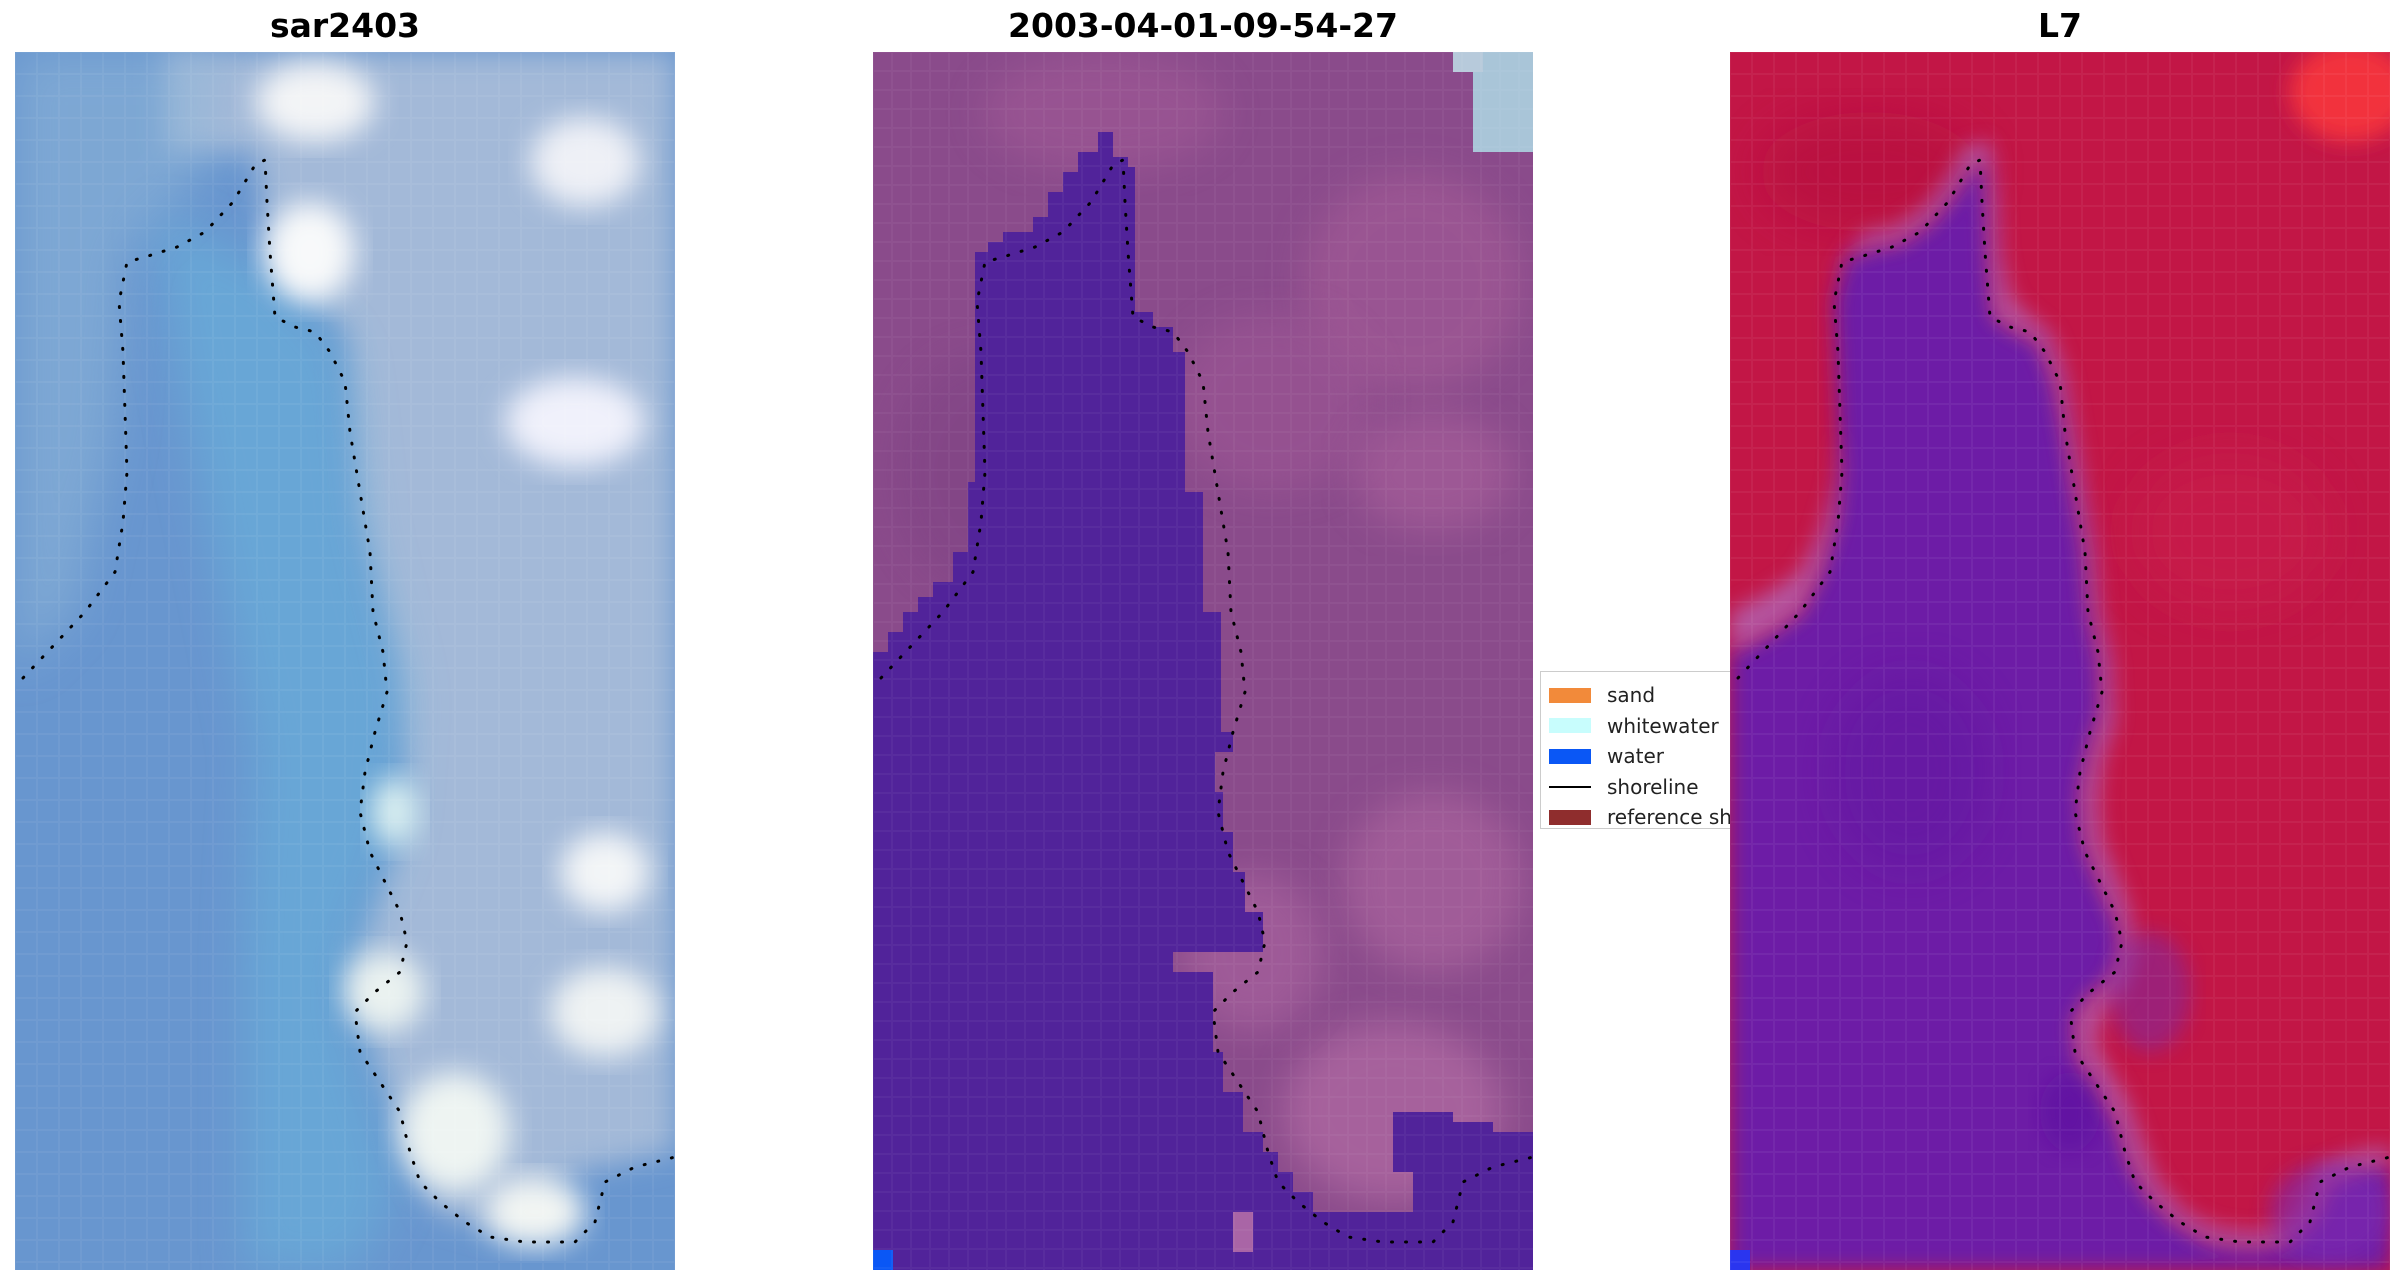 This screenshot has width=2402, height=1283. I want to click on panel-title-rgb: sar2403, so click(345, 25).